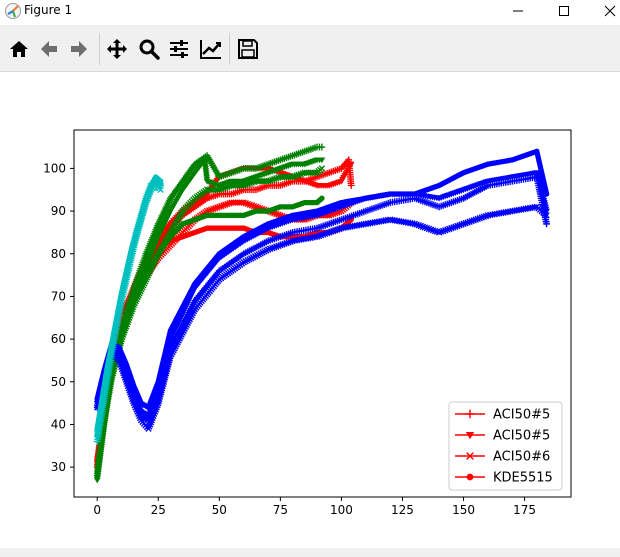 The width and height of the screenshot is (620, 557). What do you see at coordinates (610, 11) in the screenshot?
I see `close-icon` at bounding box center [610, 11].